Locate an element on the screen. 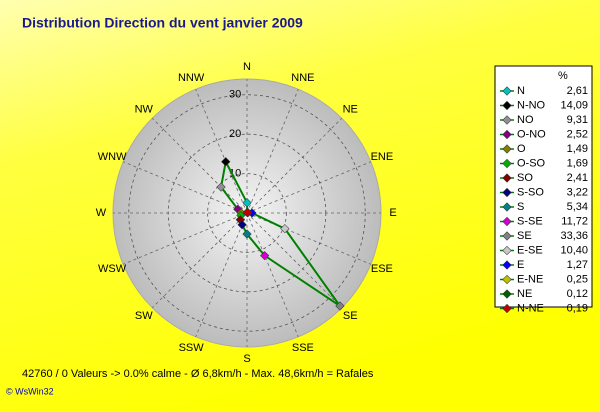 The width and height of the screenshot is (600, 412). legend-label: NE is located at coordinates (524, 294).